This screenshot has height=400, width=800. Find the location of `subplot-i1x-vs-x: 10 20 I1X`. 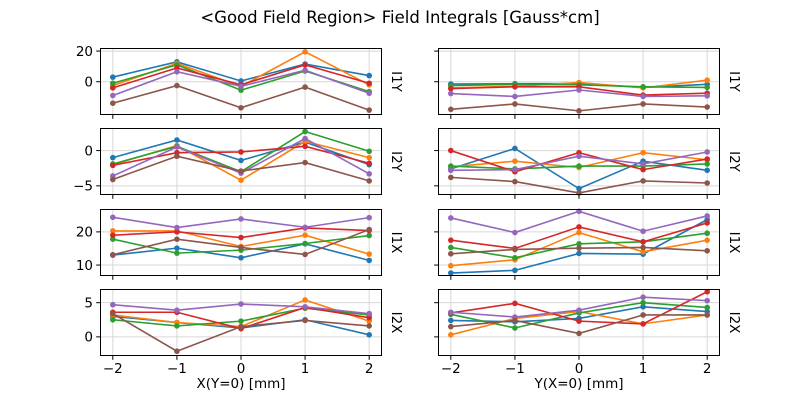

subplot-i1x-vs-x: 10 20 I1X is located at coordinates (240, 244).